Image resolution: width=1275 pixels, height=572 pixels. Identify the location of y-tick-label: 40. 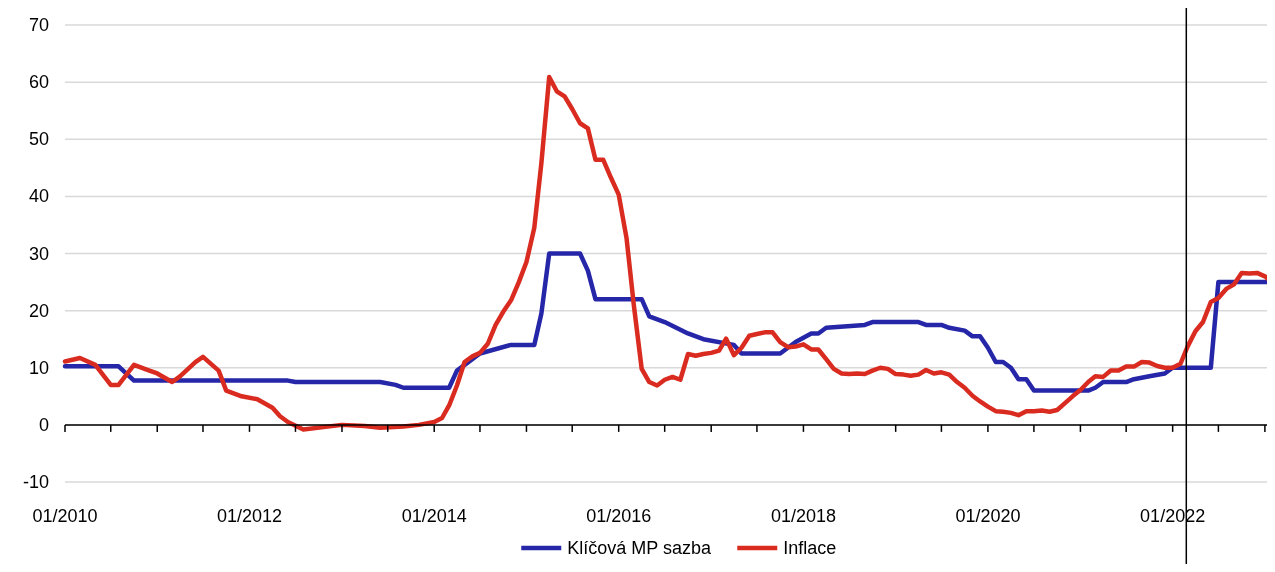
(38, 196).